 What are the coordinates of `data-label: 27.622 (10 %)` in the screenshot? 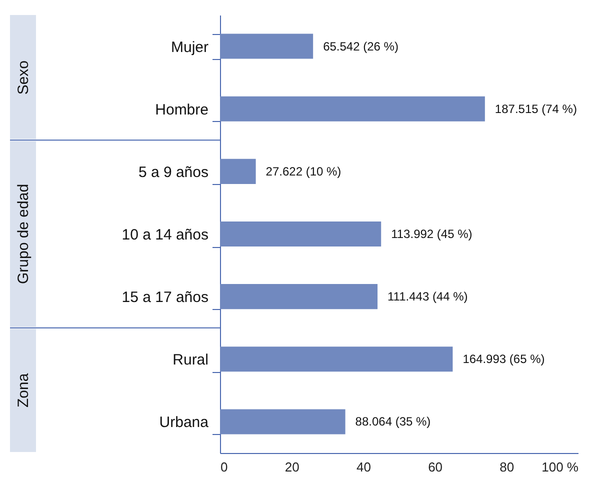 It's located at (304, 171).